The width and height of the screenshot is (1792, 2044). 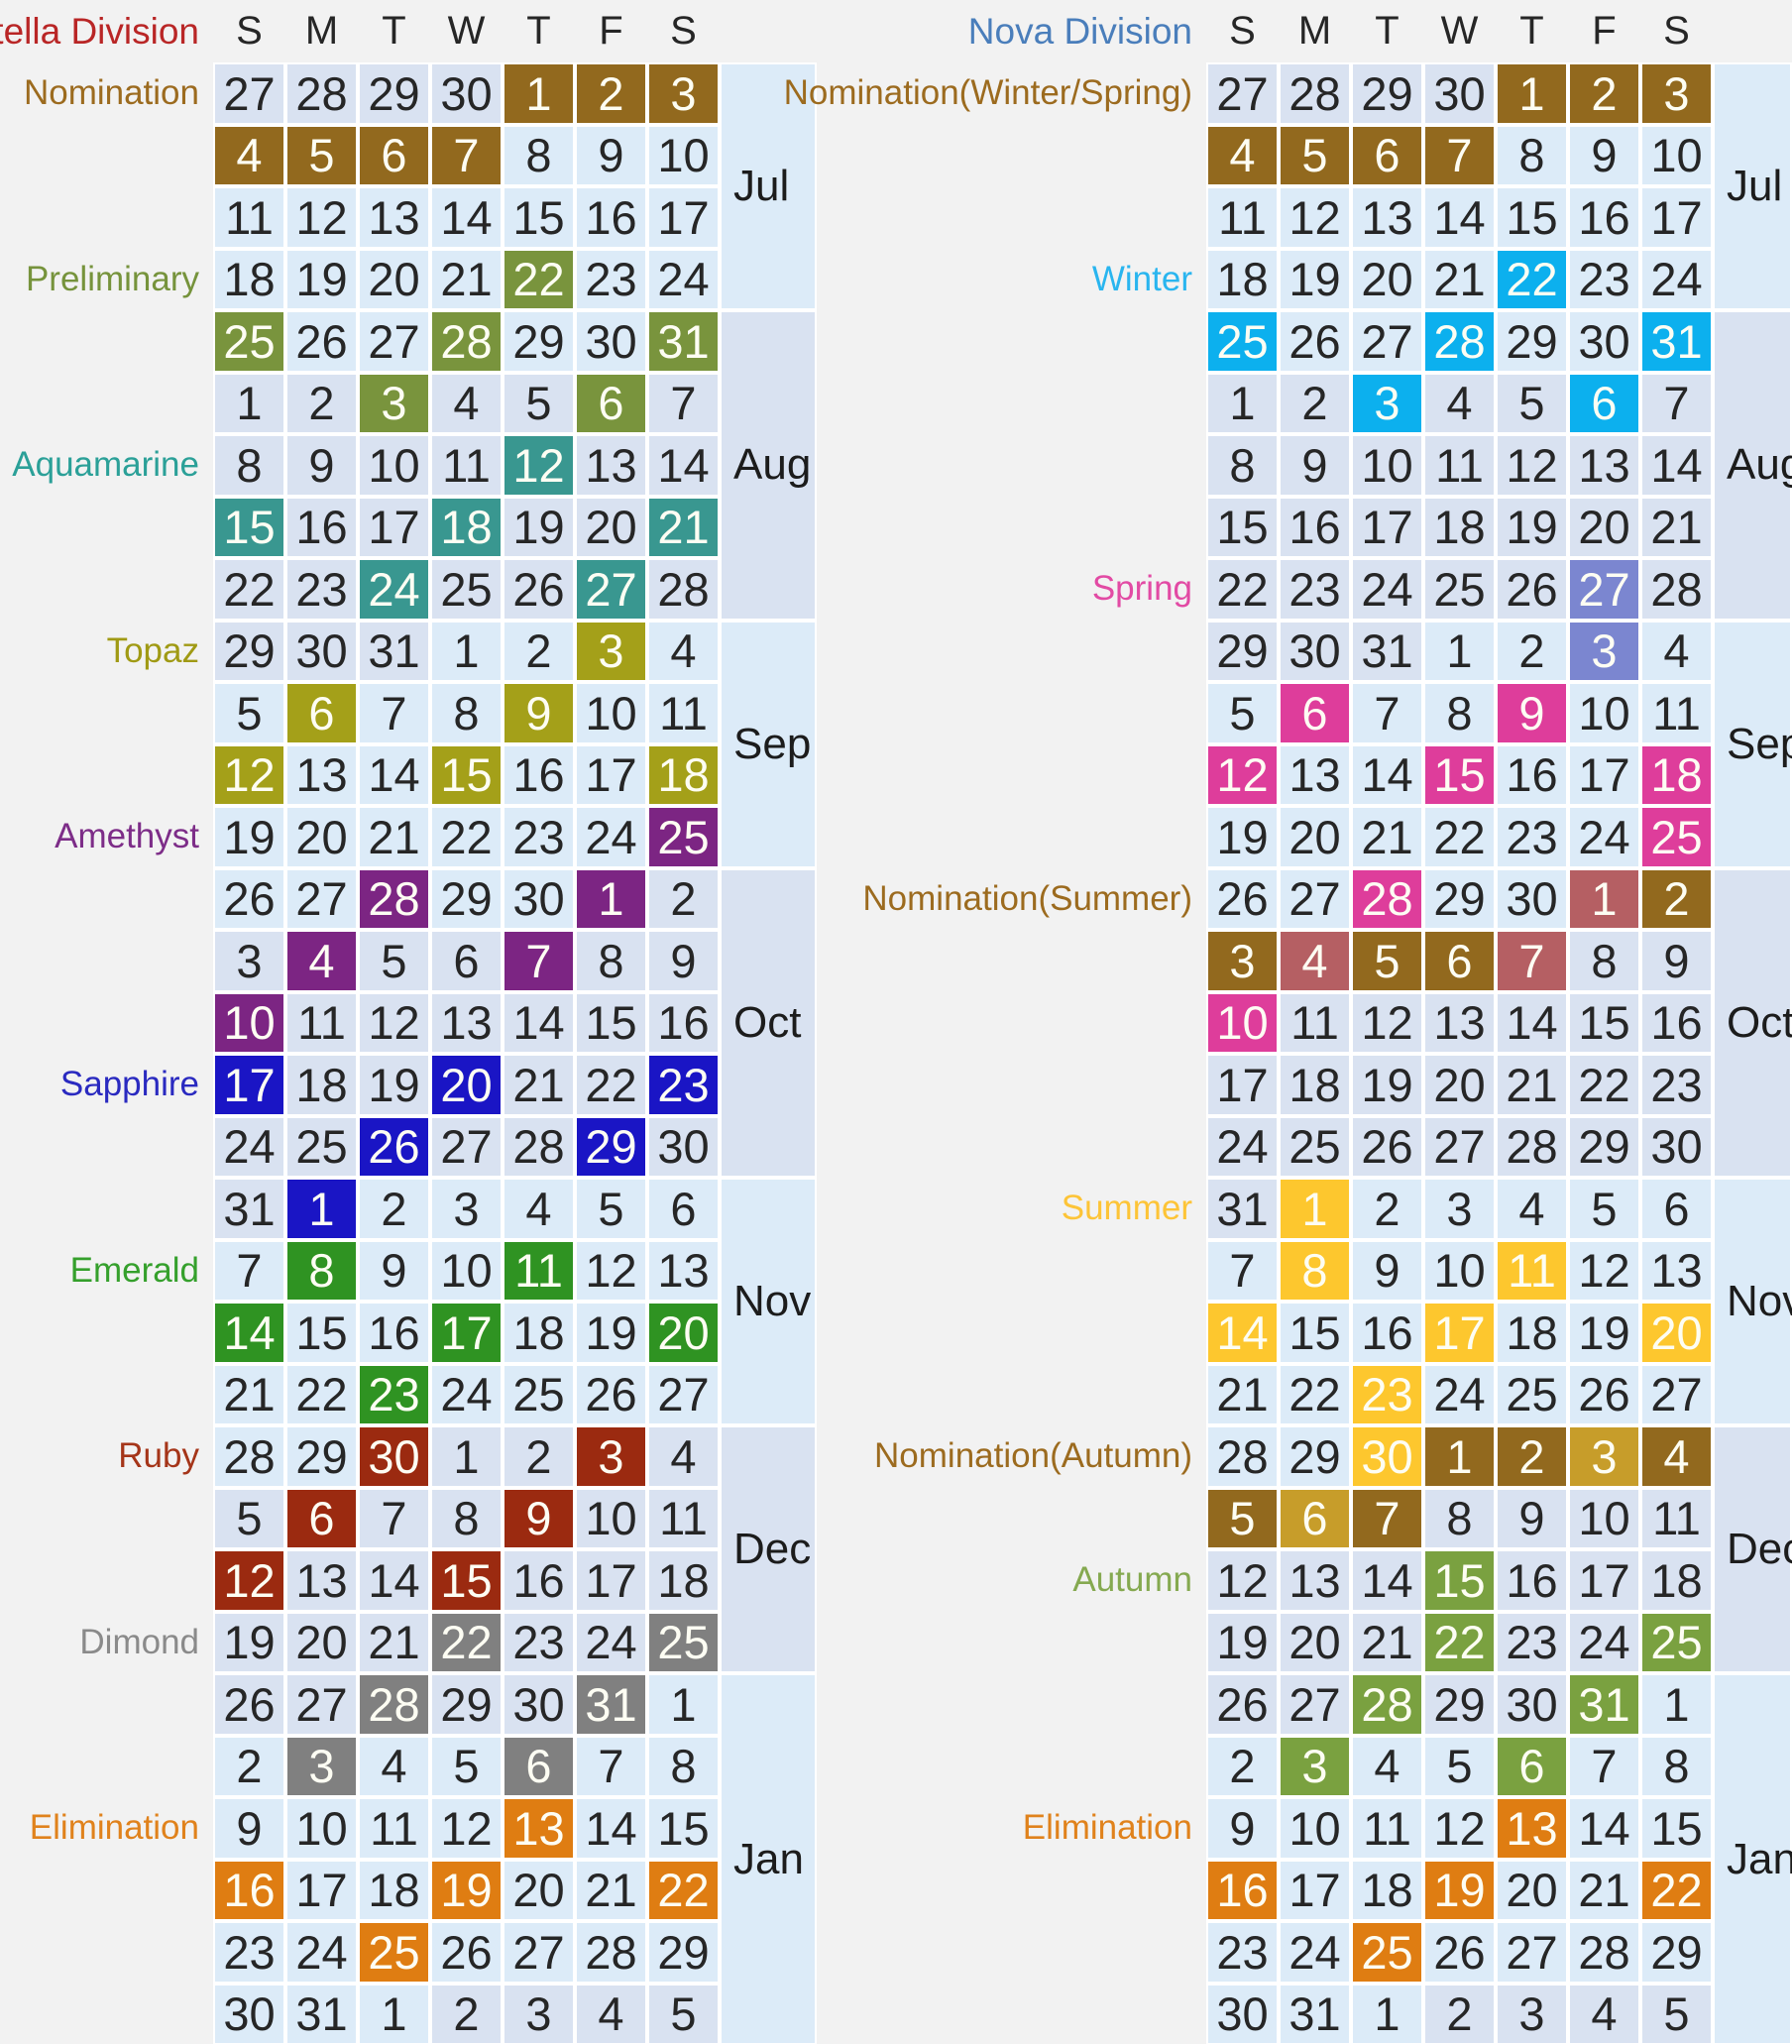 What do you see at coordinates (1387, 1022) in the screenshot?
I see `day-cell: 12` at bounding box center [1387, 1022].